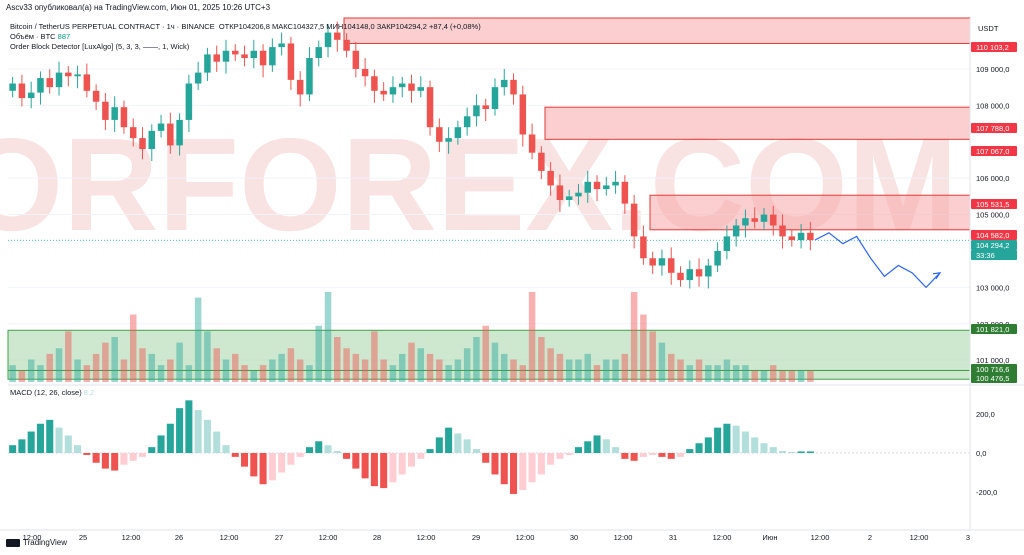 Image resolution: width=1024 pixels, height=555 pixels. I want to click on time-tick-label: 28, so click(377, 537).